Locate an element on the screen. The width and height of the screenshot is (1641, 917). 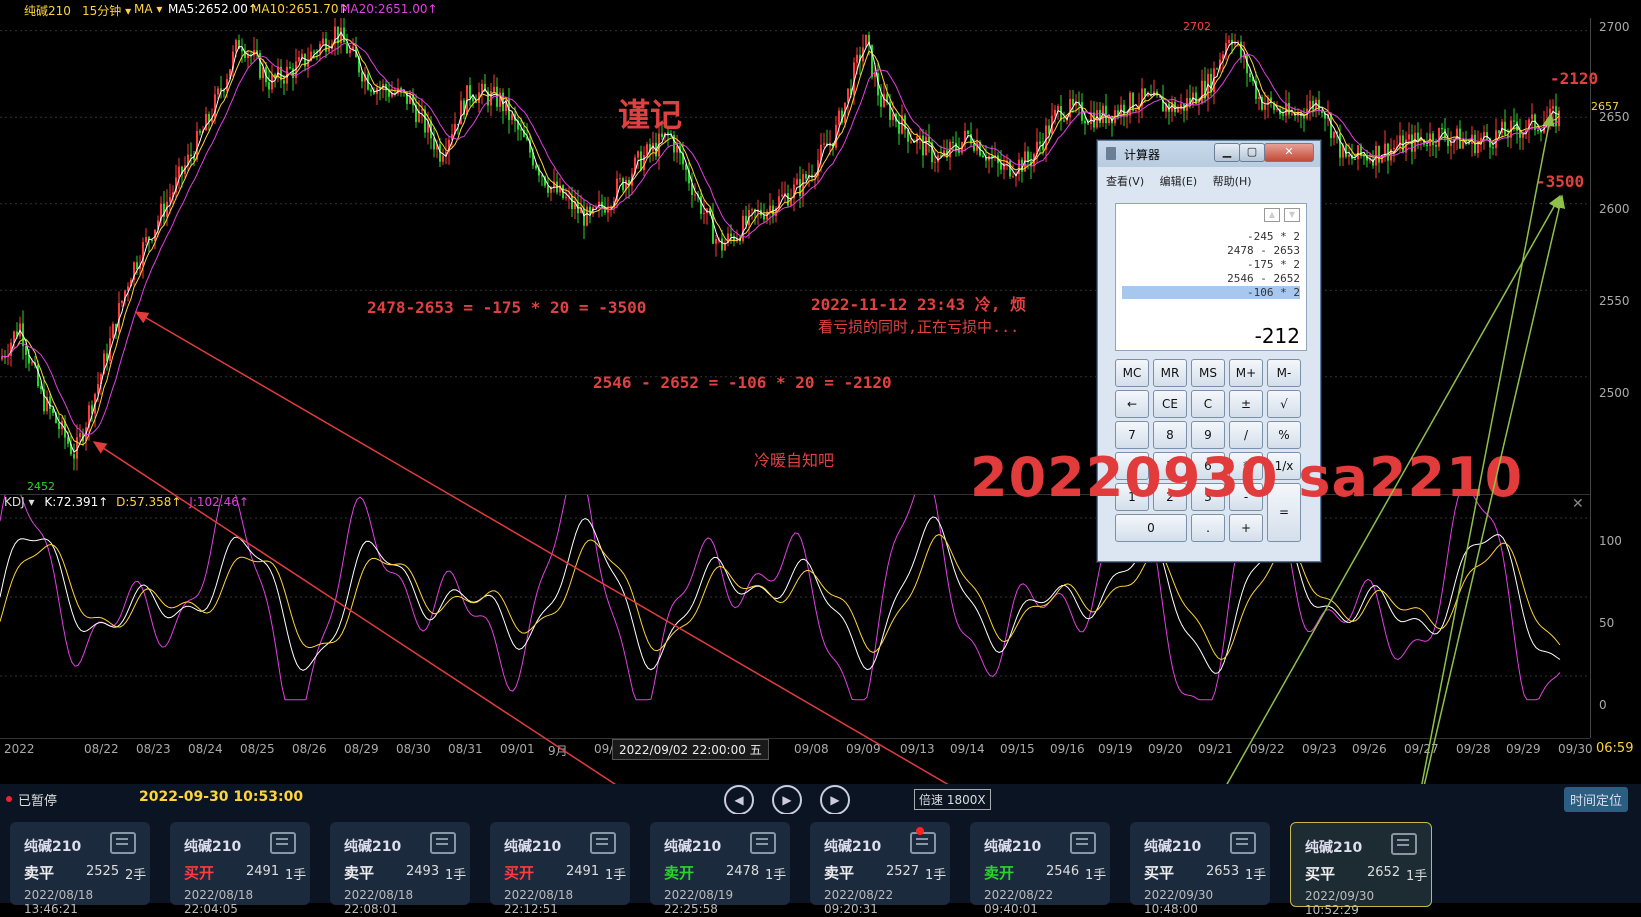
calc-key: / is located at coordinates (1246, 435).